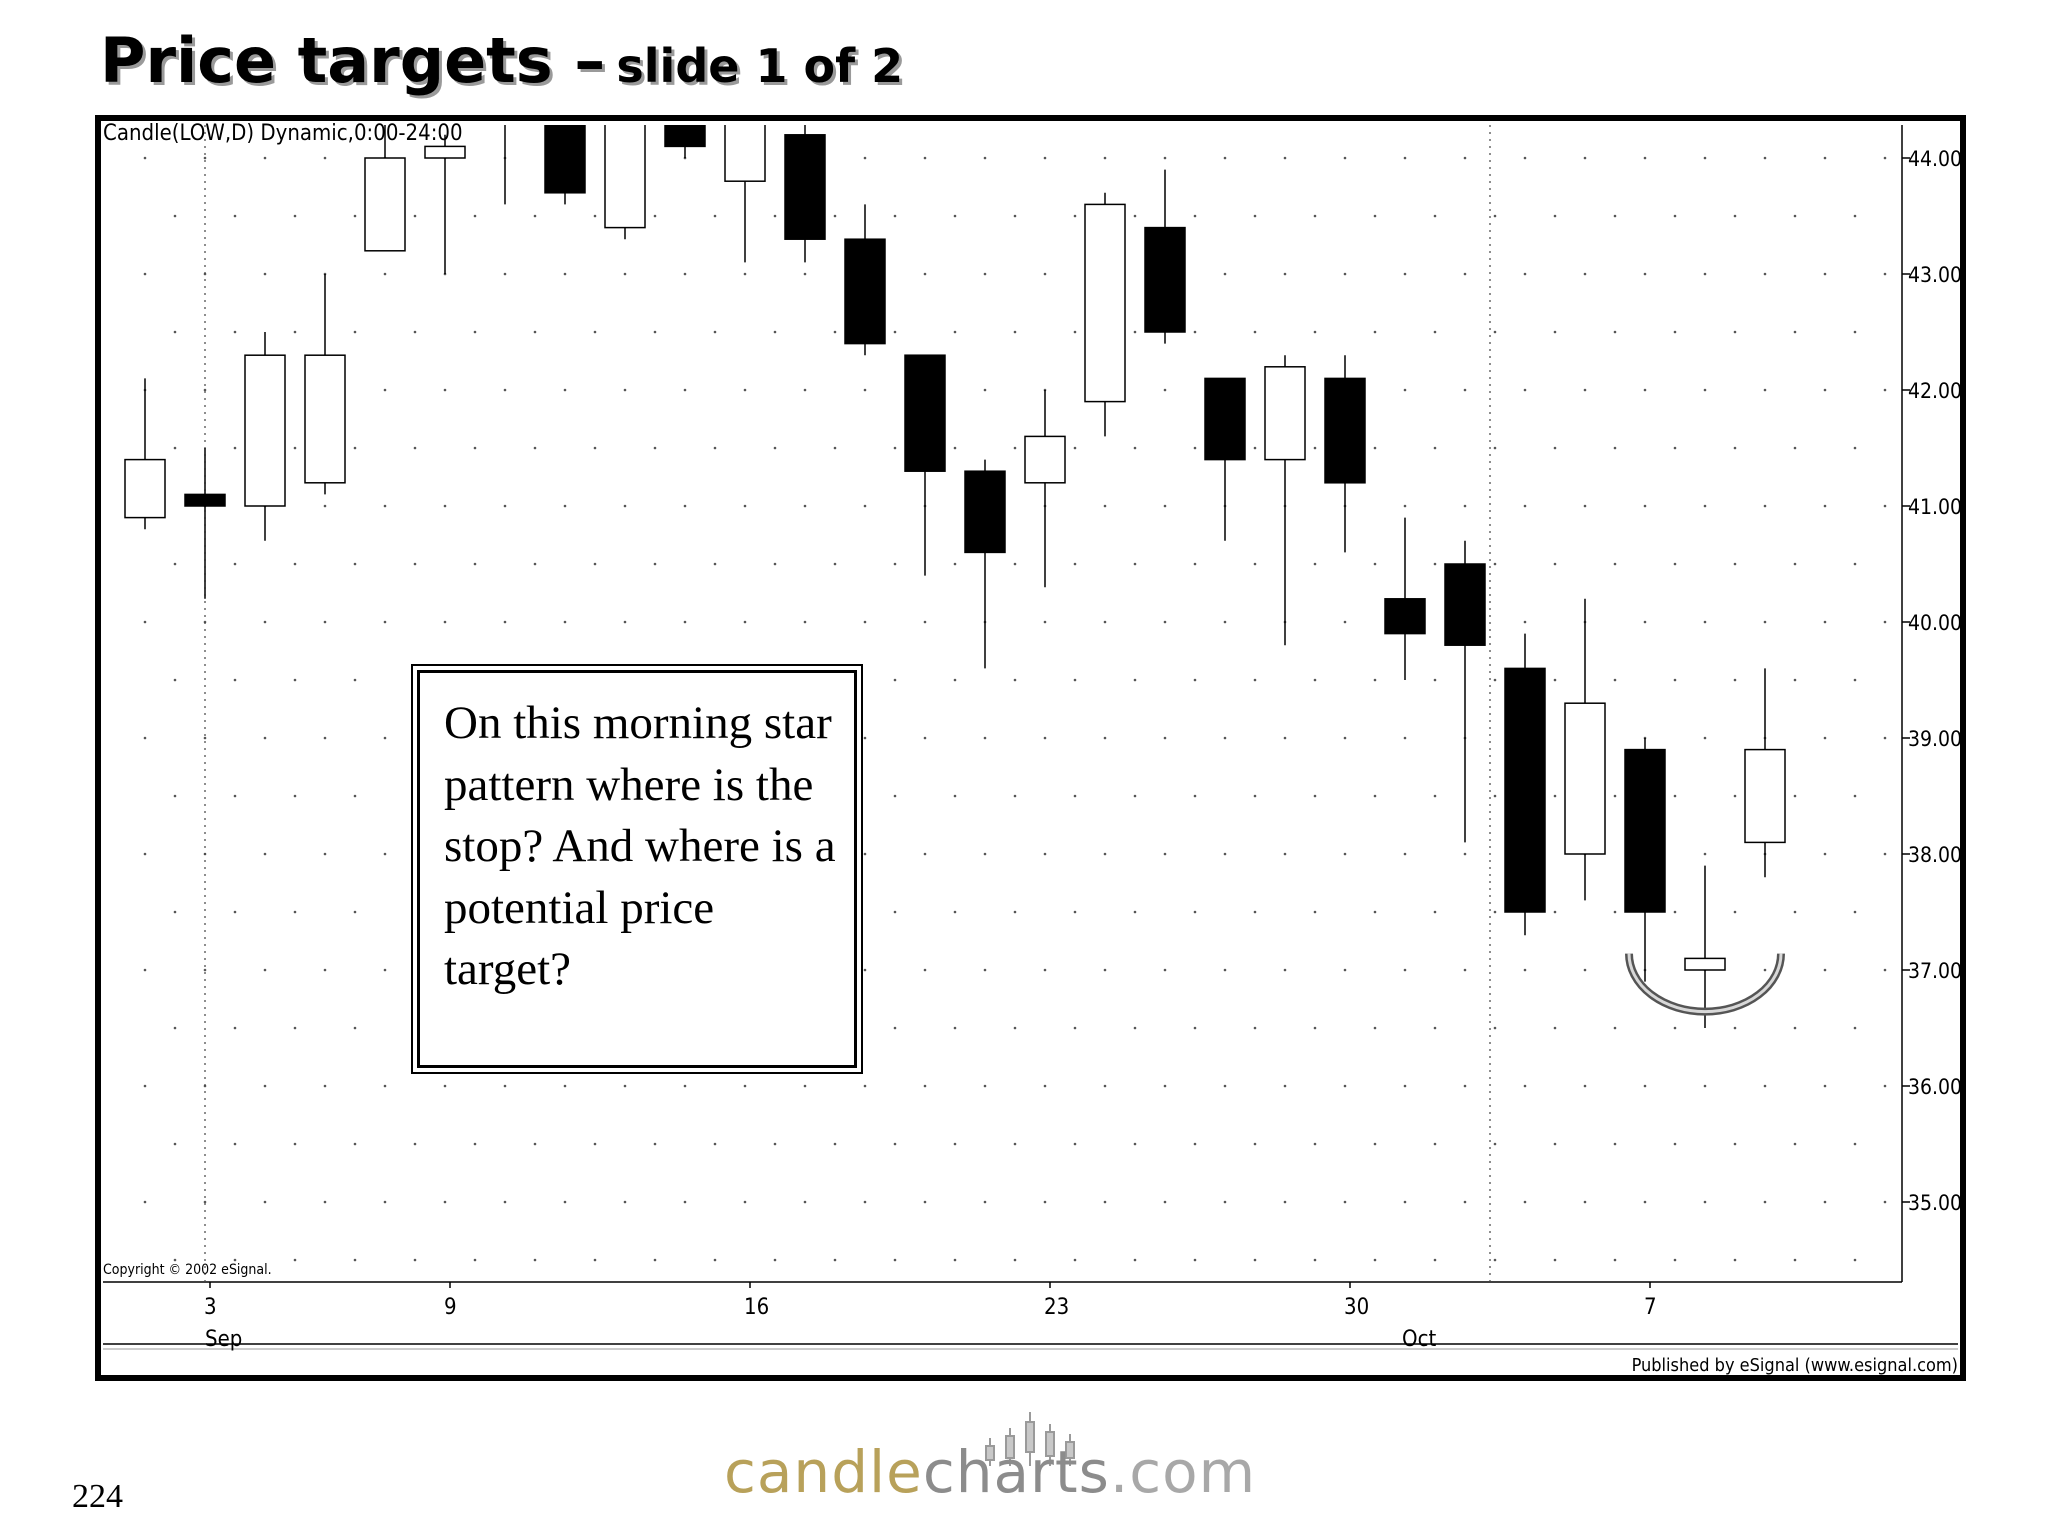 The image size is (2048, 1536). What do you see at coordinates (1935, 1087) in the screenshot?
I see `y-tick-label: 36.00` at bounding box center [1935, 1087].